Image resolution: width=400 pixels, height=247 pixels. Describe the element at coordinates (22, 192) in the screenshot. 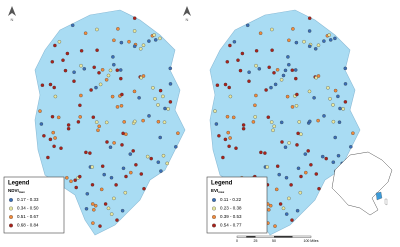

I see `legend-field-sub: max` at that location.